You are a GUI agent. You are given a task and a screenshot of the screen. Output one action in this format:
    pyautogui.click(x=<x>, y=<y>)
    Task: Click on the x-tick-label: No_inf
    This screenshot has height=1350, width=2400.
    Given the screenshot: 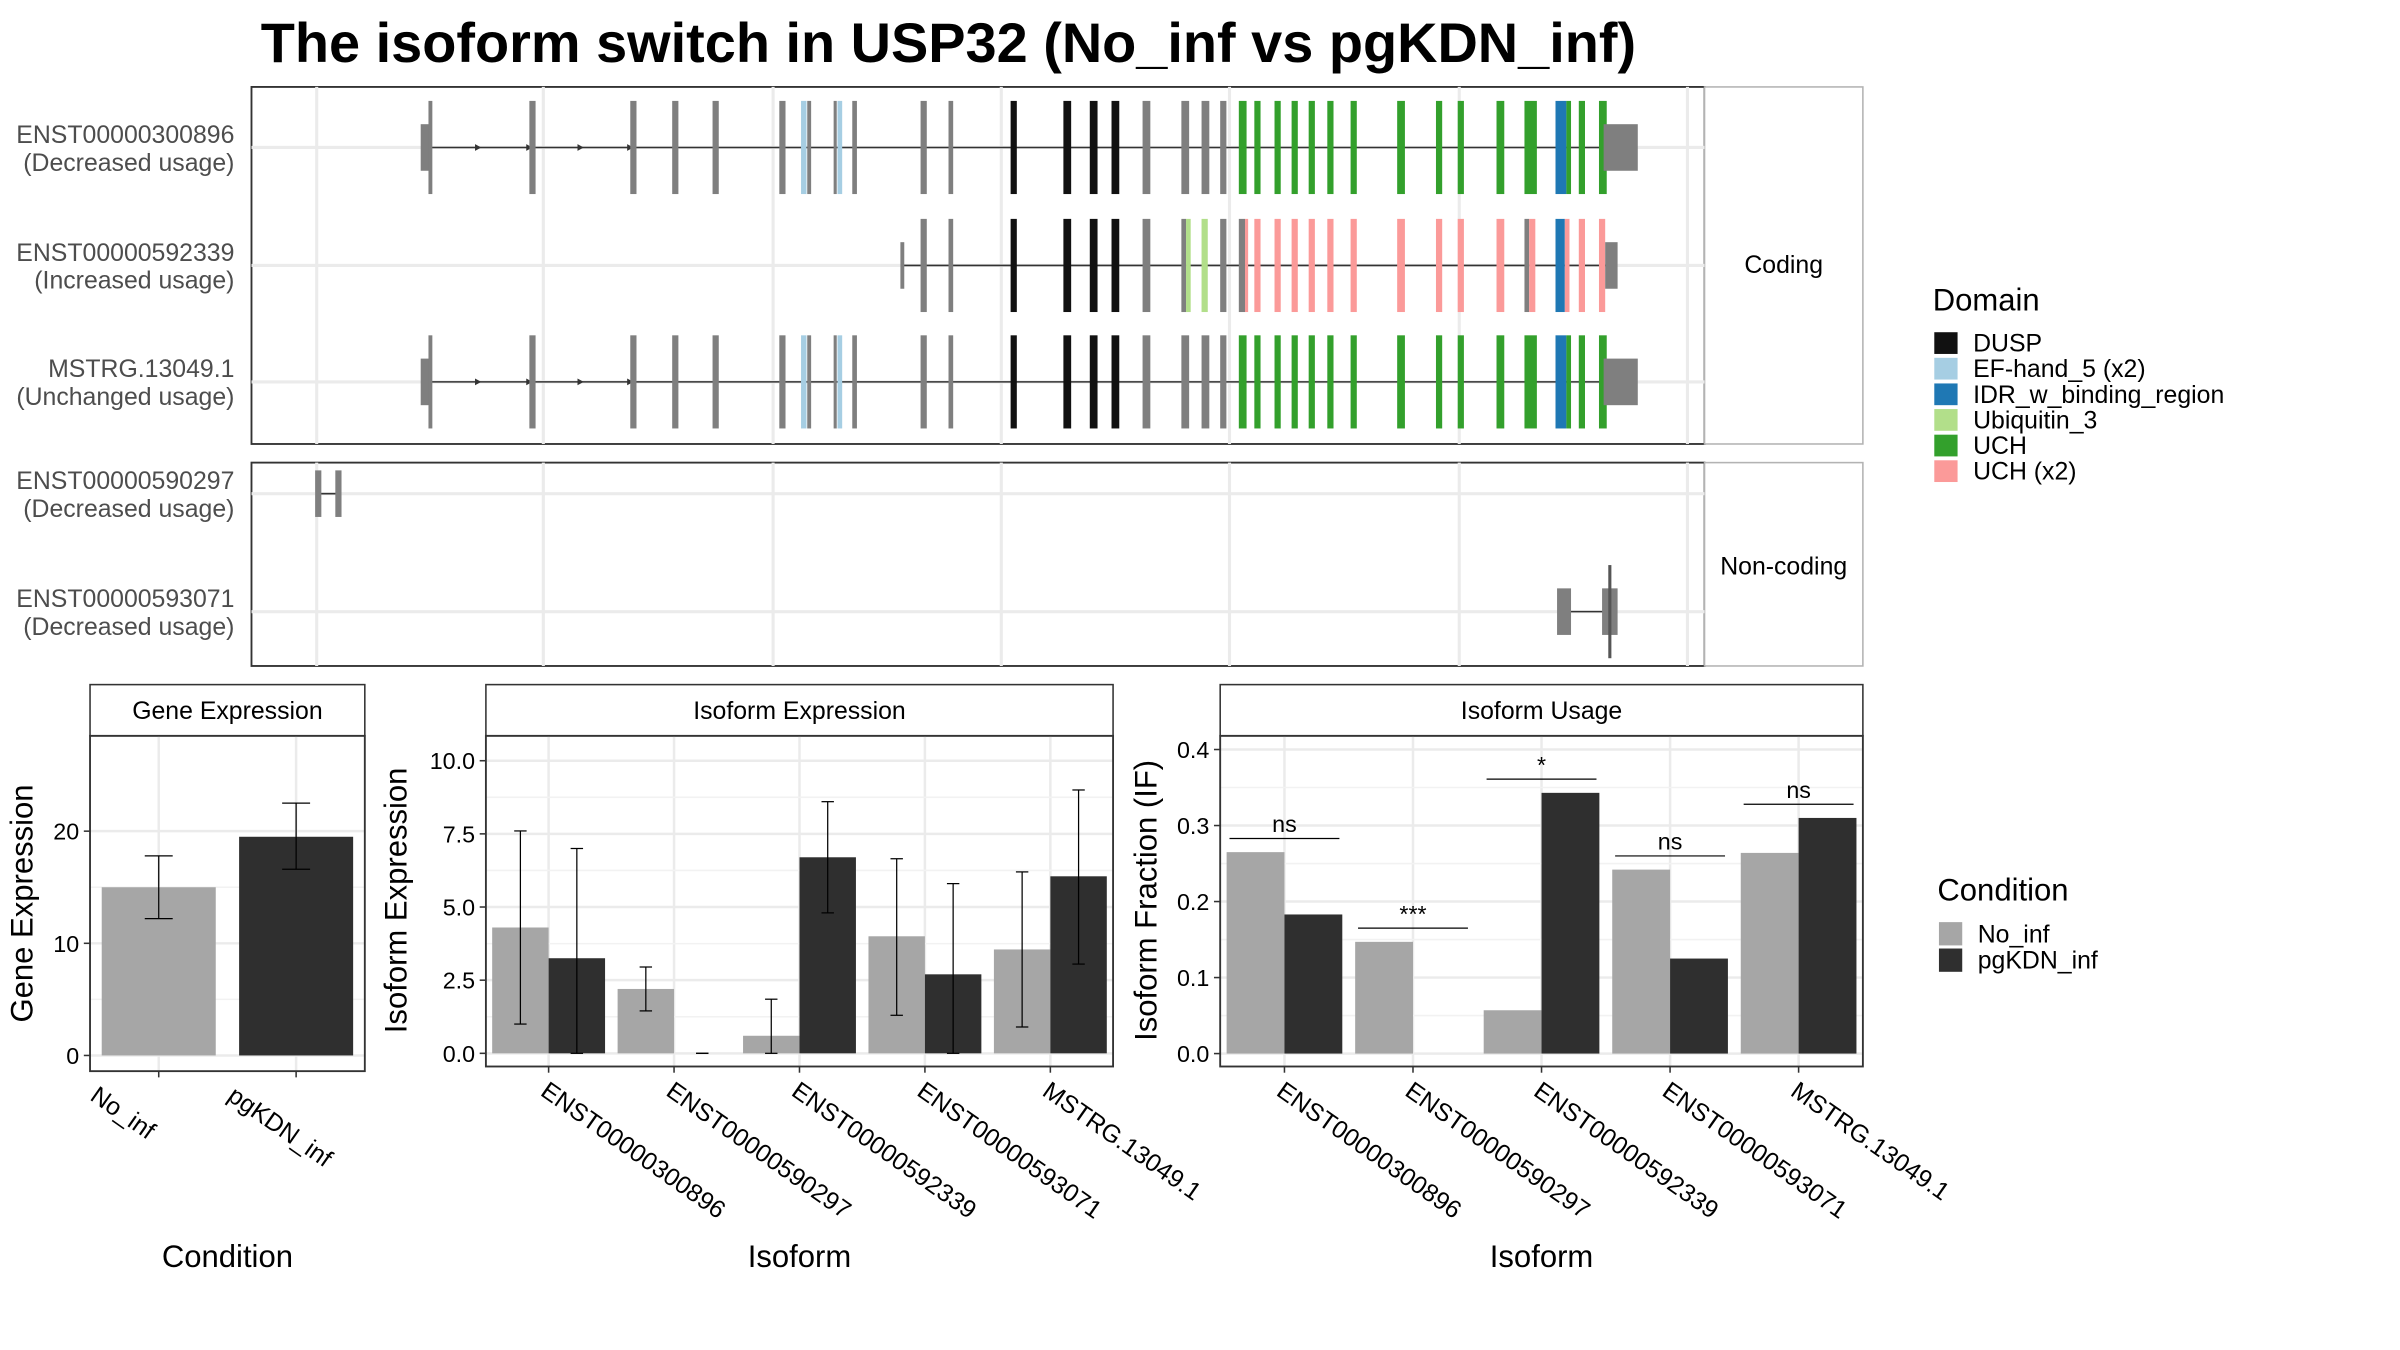 What is the action you would take?
    pyautogui.click(x=122, y=1113)
    